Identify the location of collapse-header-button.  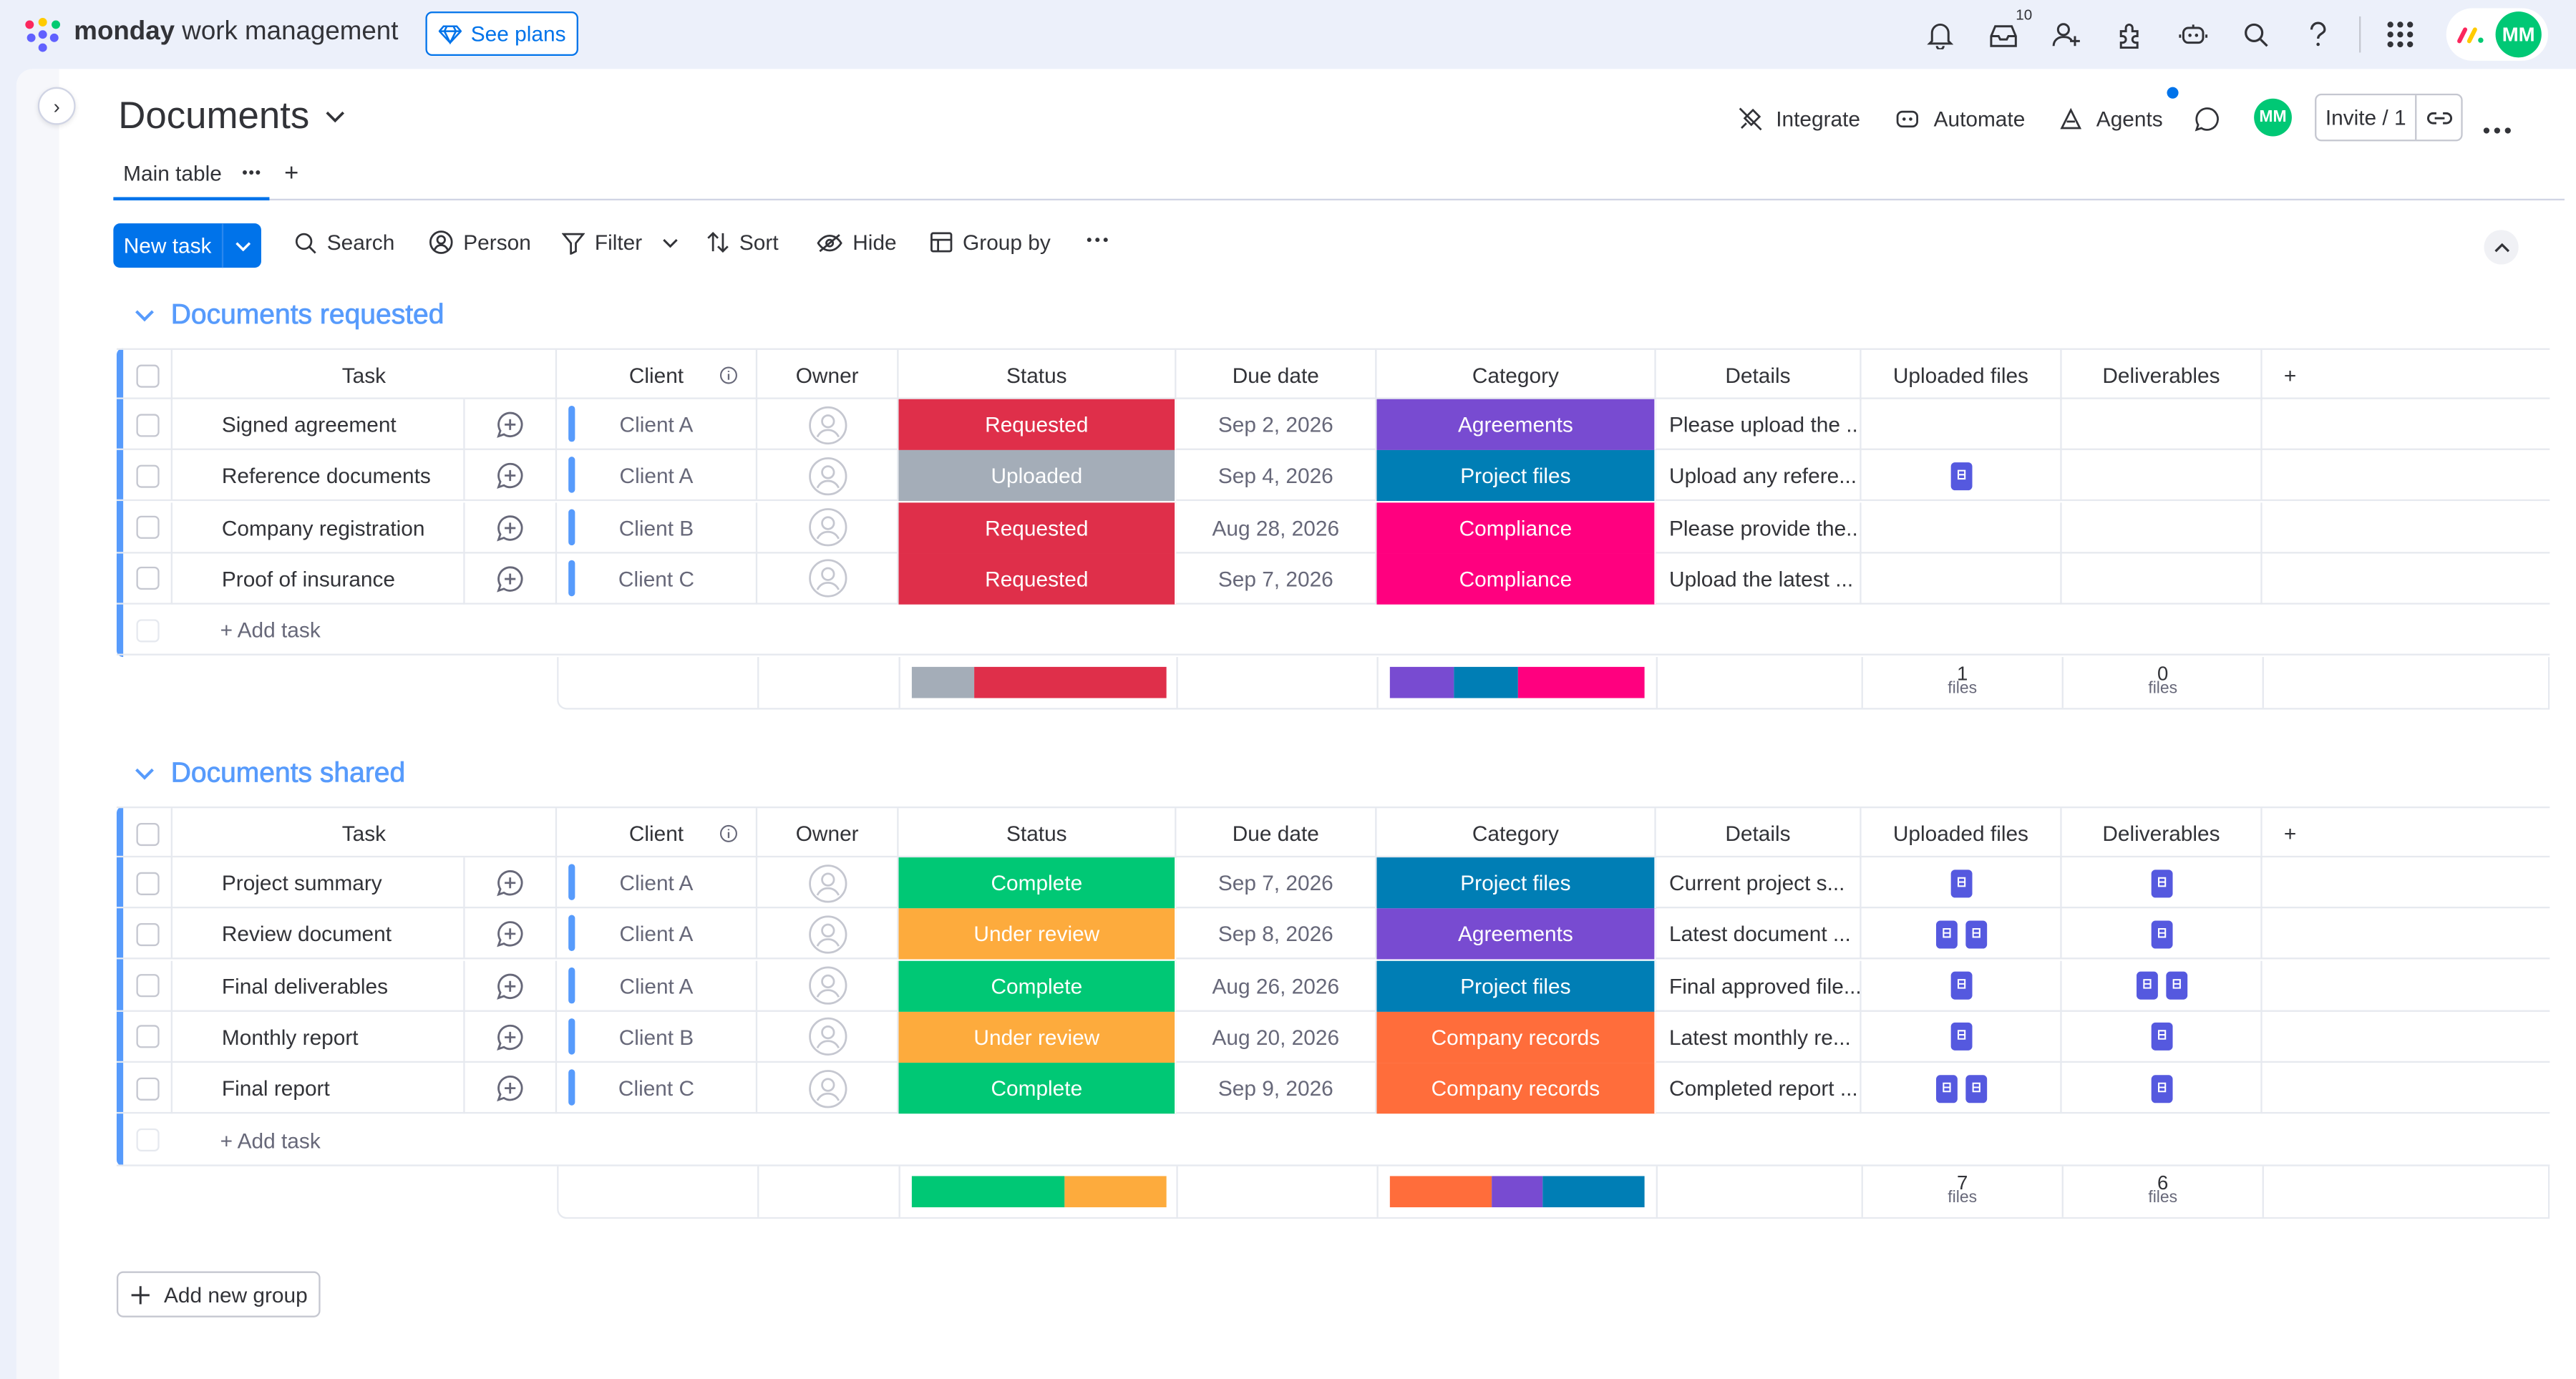
(2501, 247).